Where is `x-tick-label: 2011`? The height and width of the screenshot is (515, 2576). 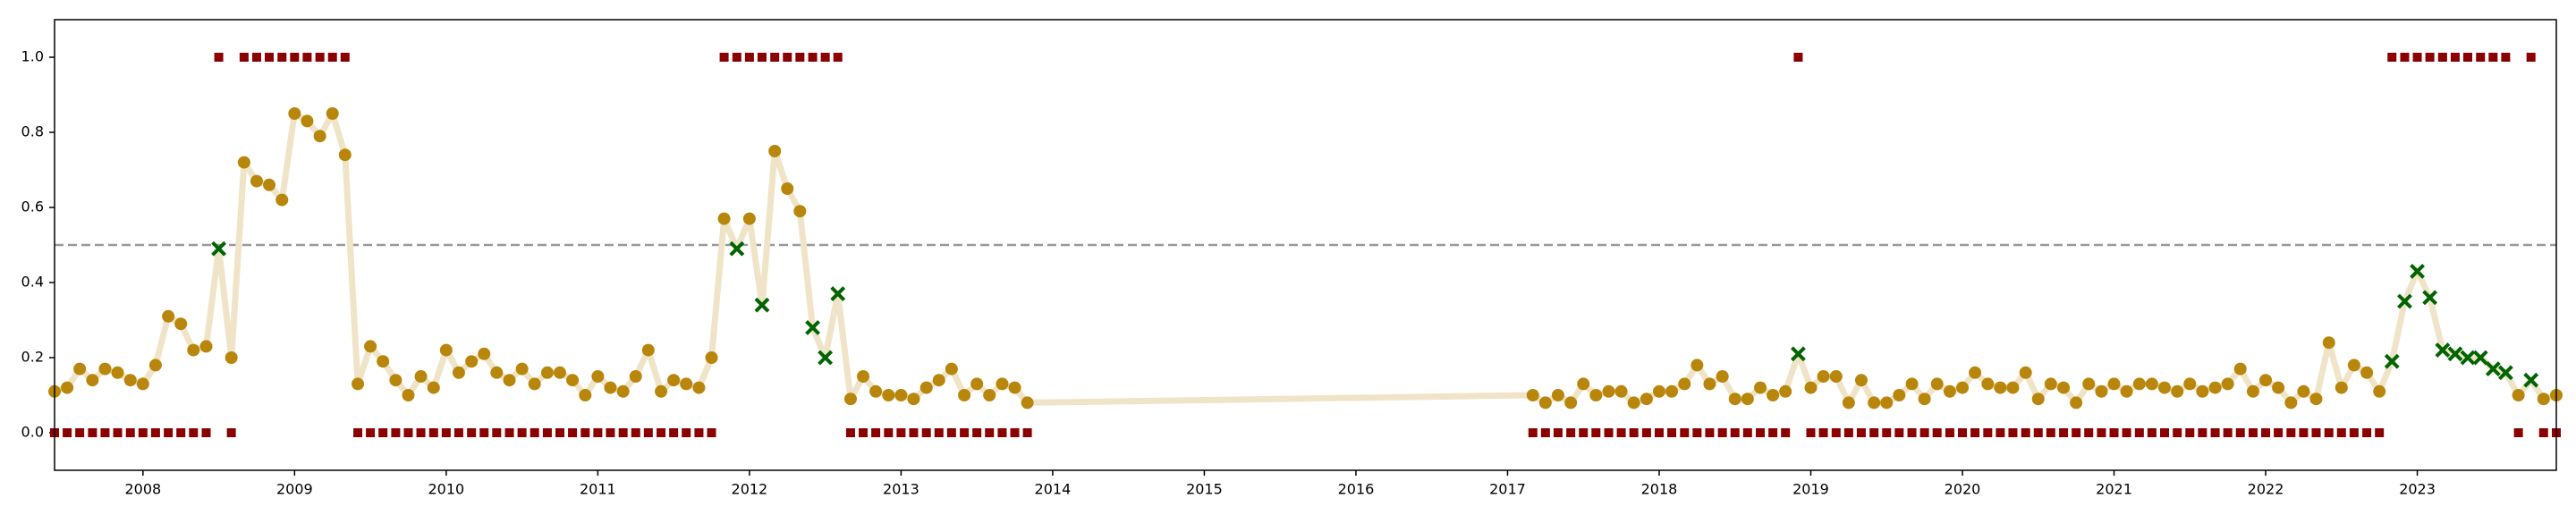 x-tick-label: 2011 is located at coordinates (598, 490).